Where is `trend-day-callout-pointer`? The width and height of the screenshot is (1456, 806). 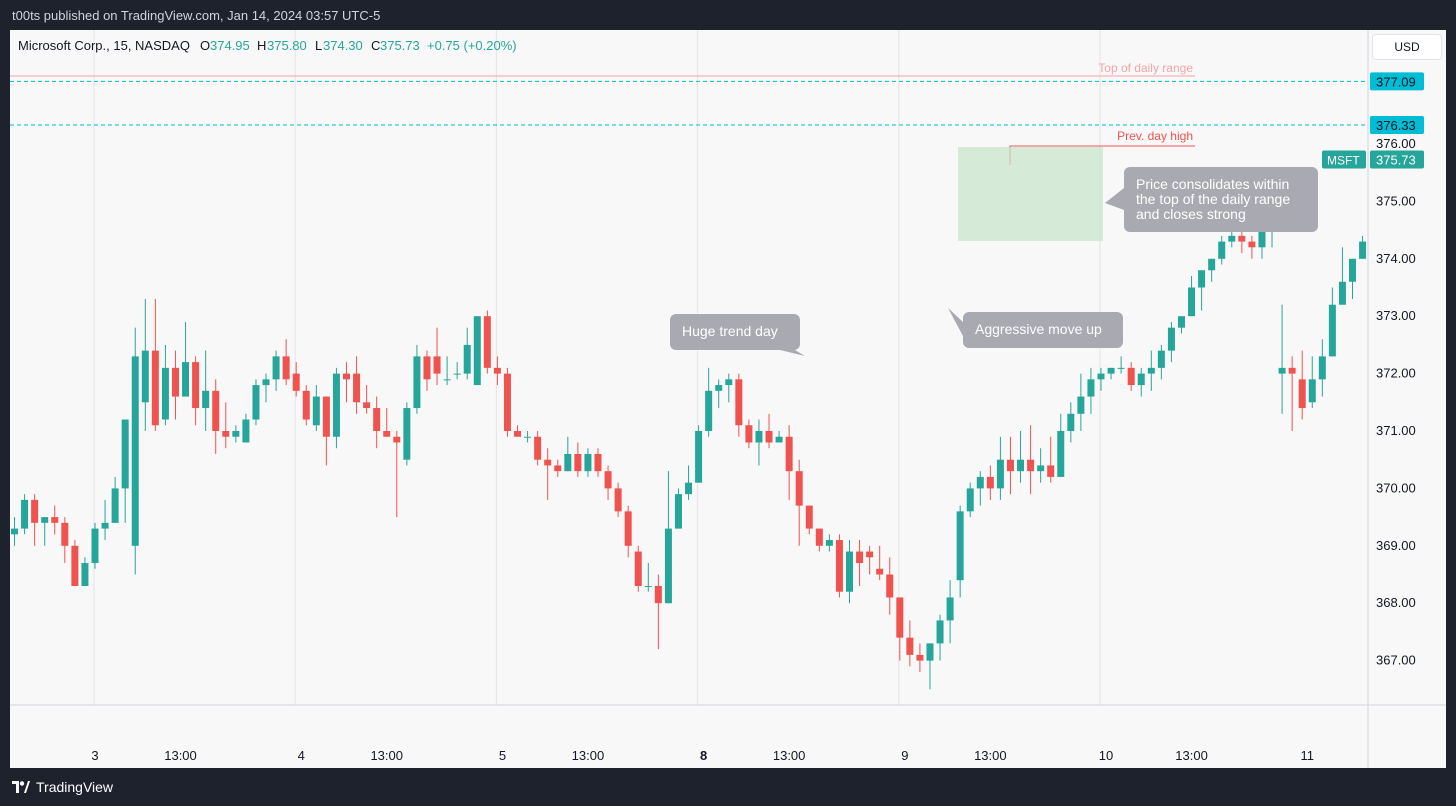 trend-day-callout-pointer is located at coordinates (792, 353).